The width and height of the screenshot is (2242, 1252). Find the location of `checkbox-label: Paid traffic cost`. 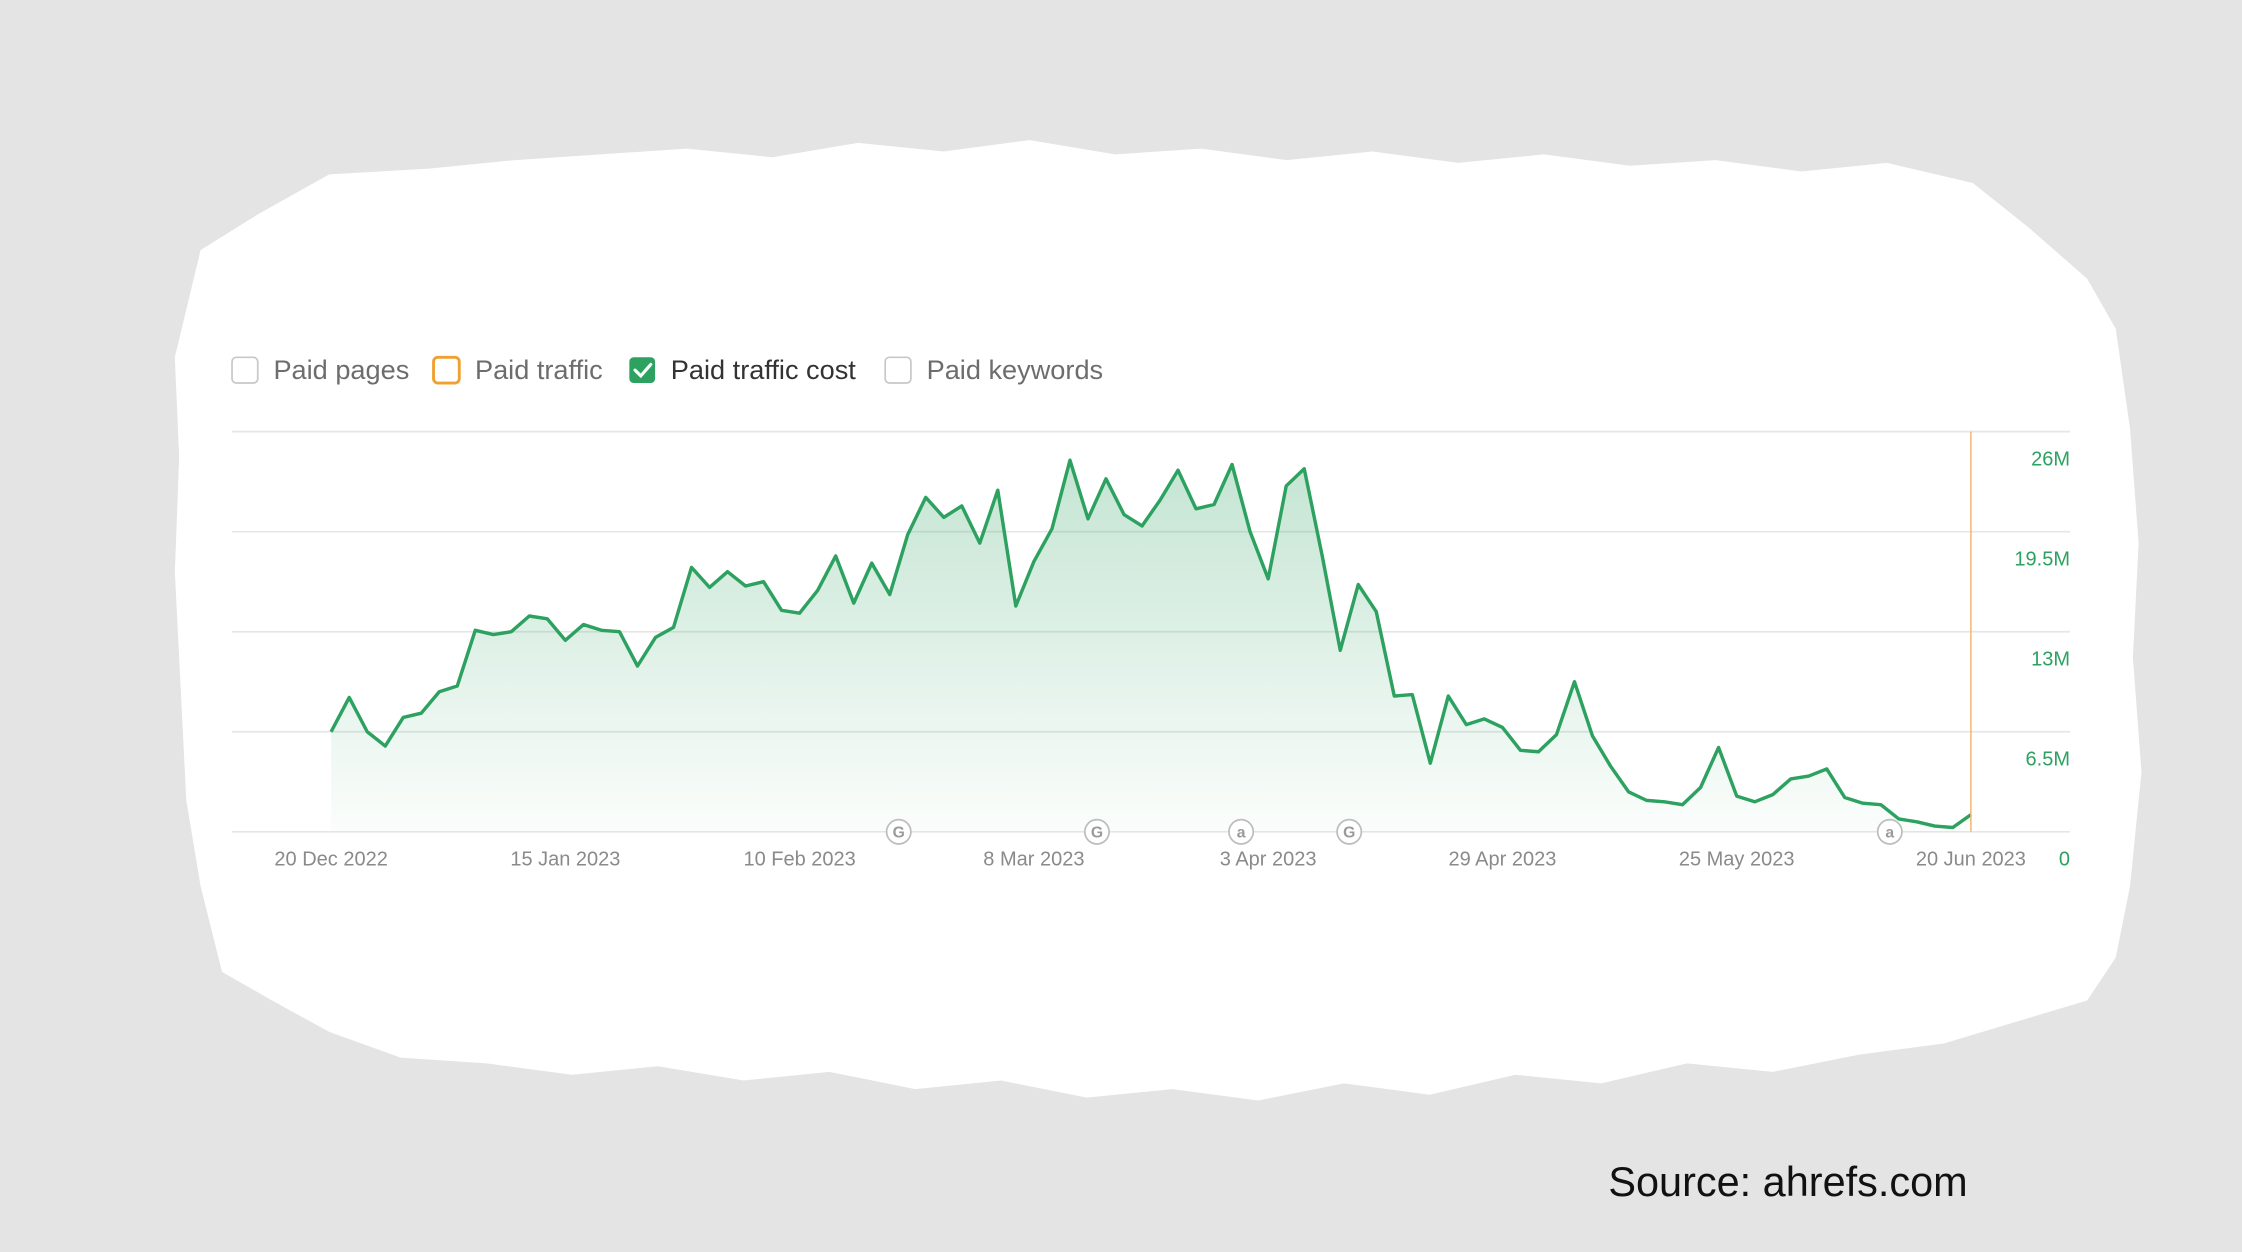

checkbox-label: Paid traffic cost is located at coordinates (764, 369).